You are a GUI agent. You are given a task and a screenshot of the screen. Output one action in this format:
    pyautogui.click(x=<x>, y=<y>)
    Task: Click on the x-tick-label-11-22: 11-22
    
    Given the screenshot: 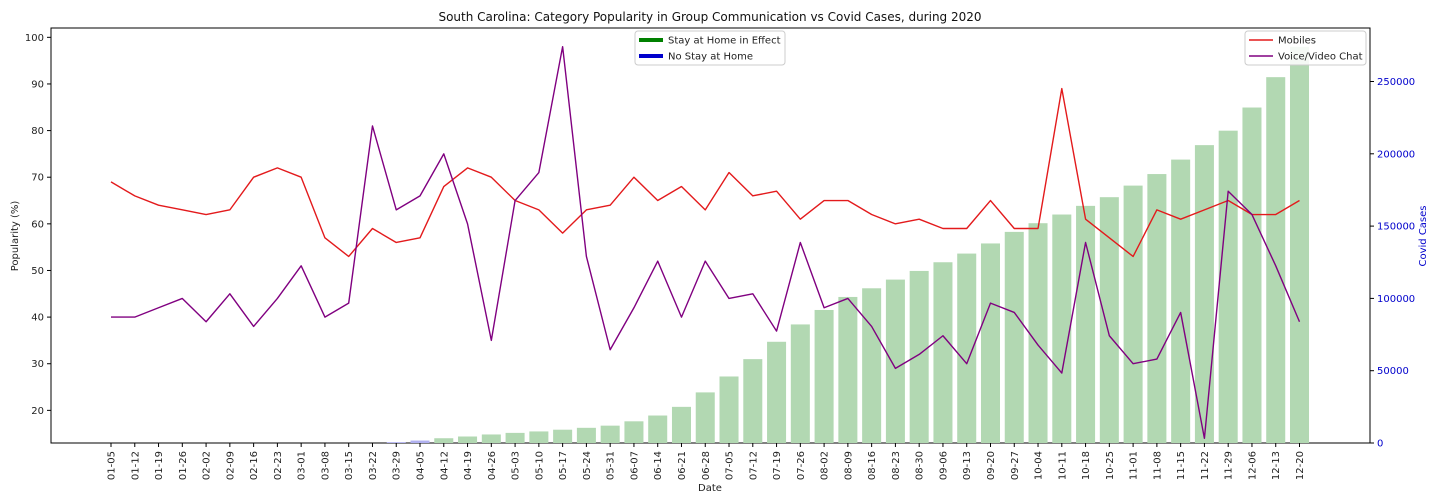 What is the action you would take?
    pyautogui.click(x=1205, y=465)
    